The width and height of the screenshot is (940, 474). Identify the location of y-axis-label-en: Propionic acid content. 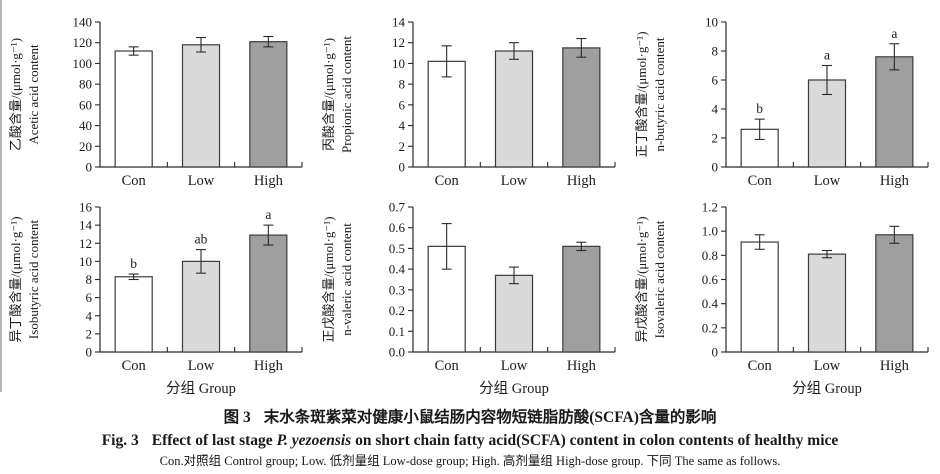
(346, 94).